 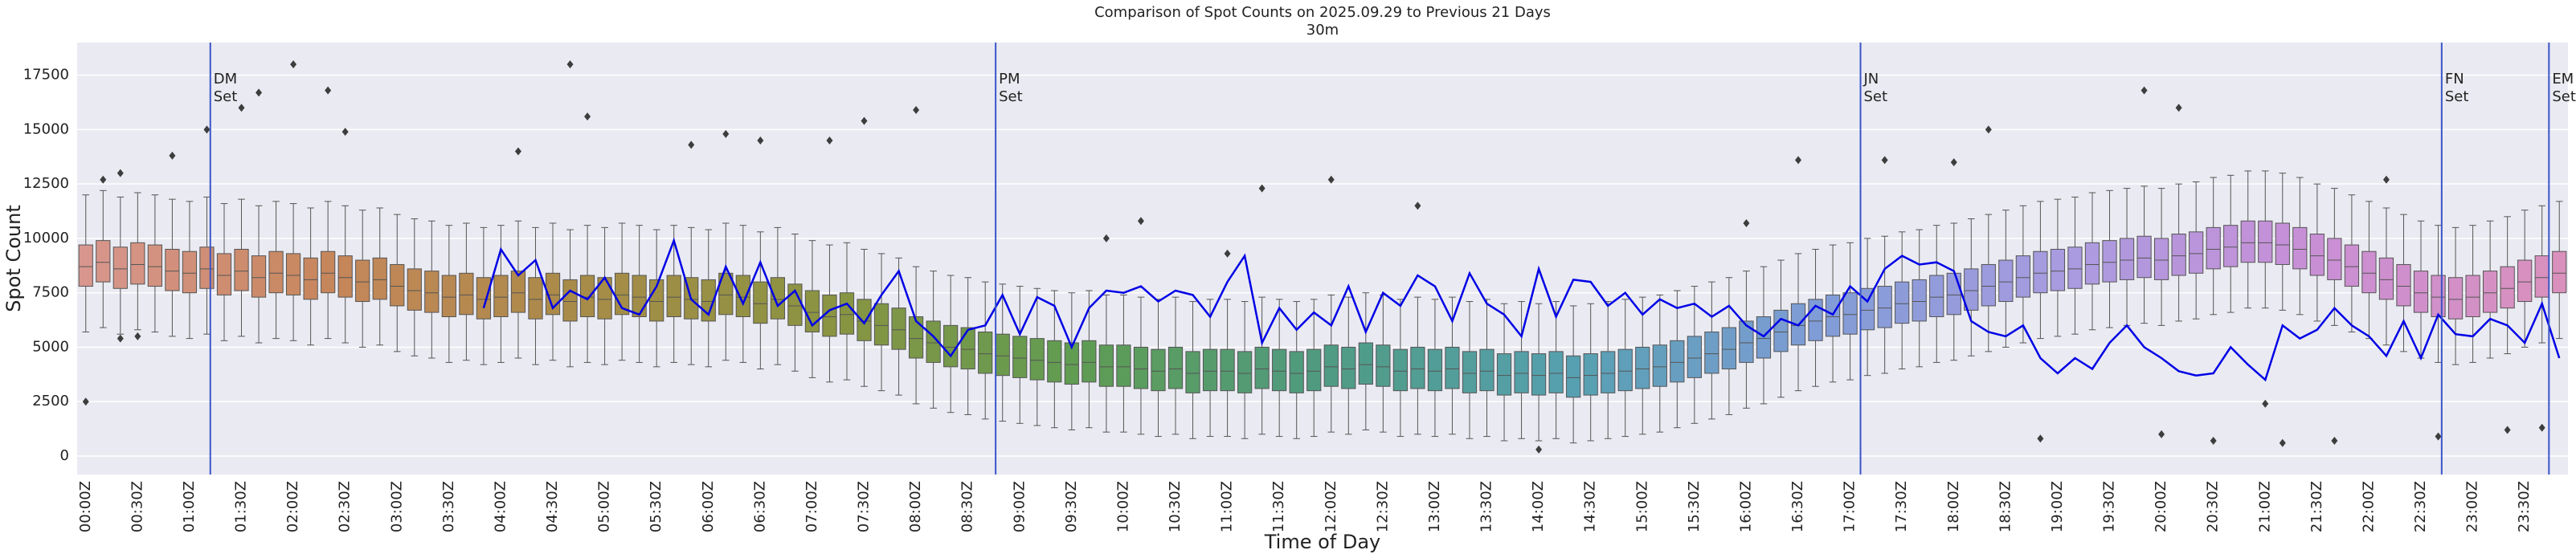 What do you see at coordinates (1850, 506) in the screenshot?
I see `x-tick-label: 17:00Z` at bounding box center [1850, 506].